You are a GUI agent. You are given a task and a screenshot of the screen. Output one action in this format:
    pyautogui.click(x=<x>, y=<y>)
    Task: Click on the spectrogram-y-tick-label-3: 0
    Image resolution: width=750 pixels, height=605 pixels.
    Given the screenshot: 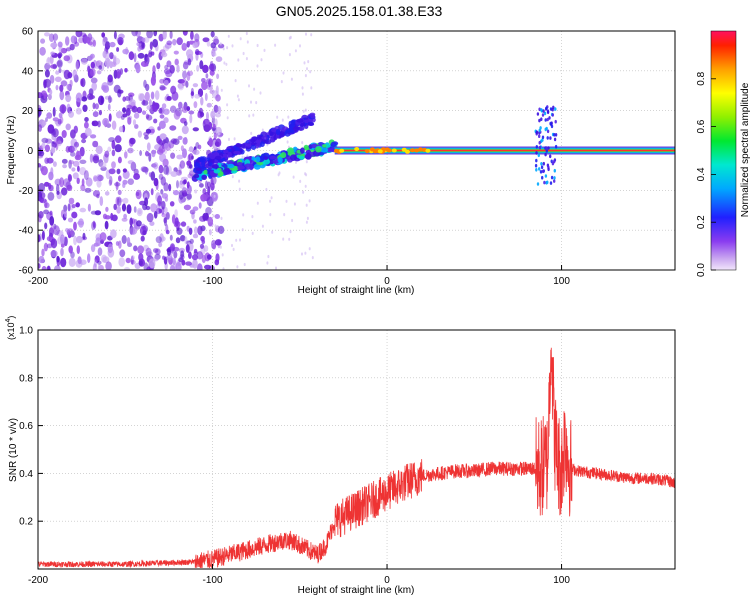 What is the action you would take?
    pyautogui.click(x=30, y=151)
    